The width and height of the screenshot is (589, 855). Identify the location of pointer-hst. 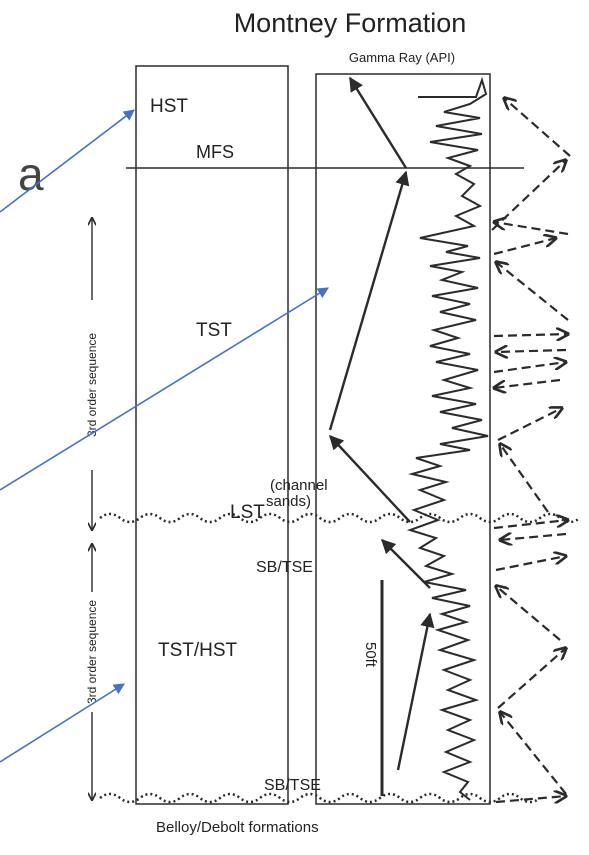
(67, 161).